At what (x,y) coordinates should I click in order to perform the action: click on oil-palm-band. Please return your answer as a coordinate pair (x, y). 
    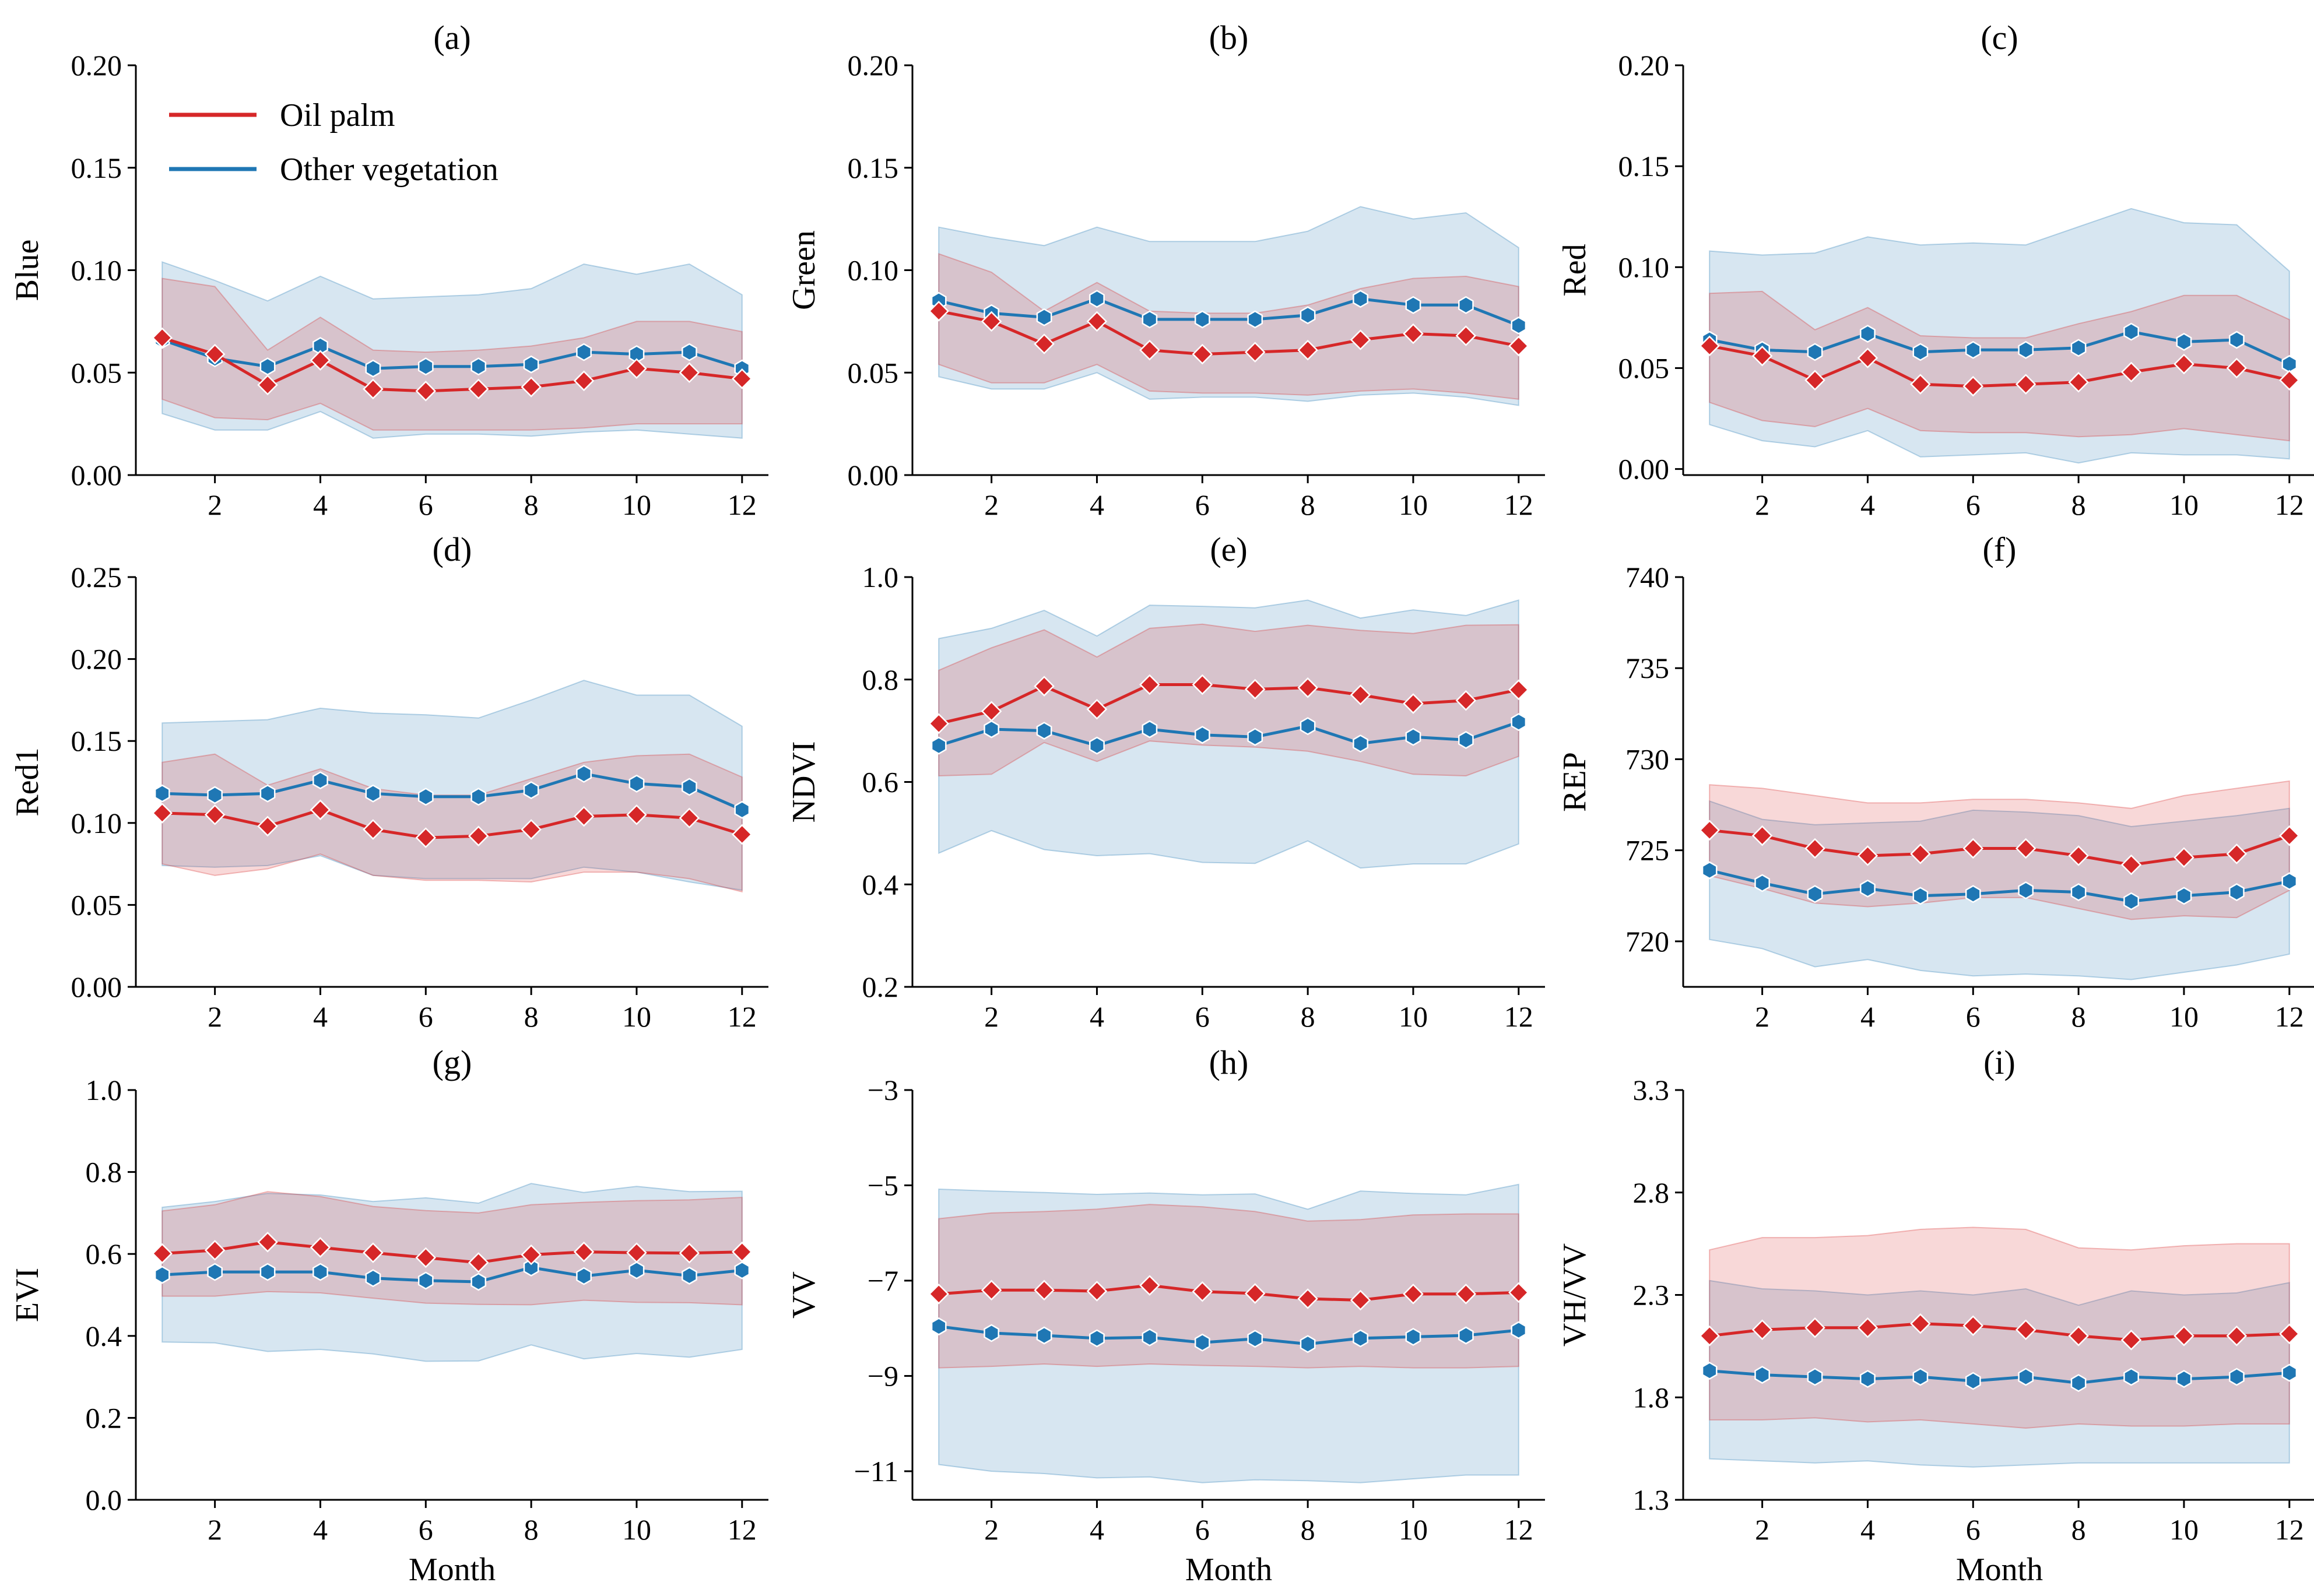
    Looking at the image, I should click on (2000, 850).